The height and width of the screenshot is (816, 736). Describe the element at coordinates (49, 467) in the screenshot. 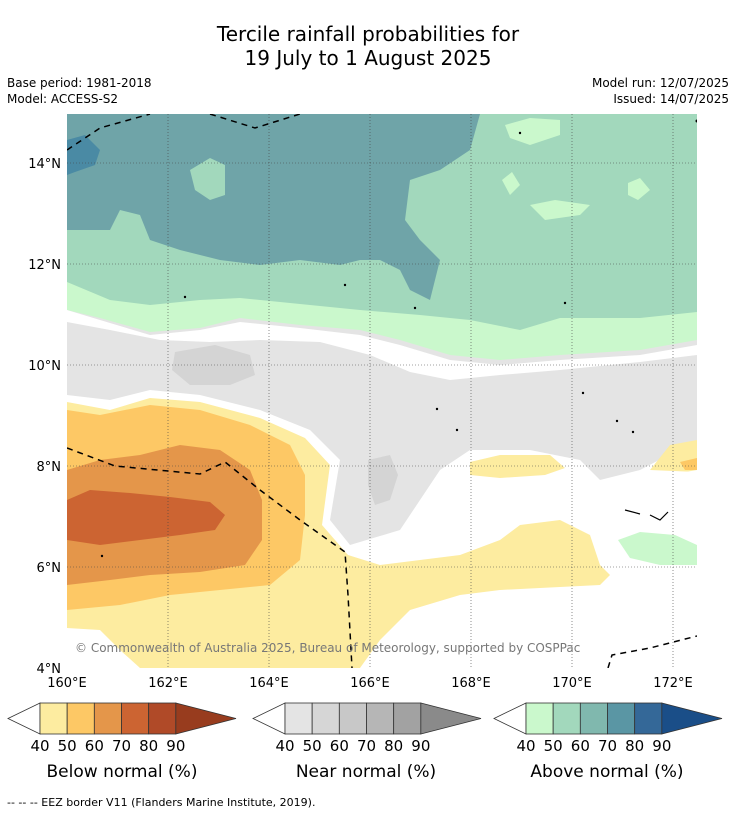

I see `lat-tick-label: 8°N` at that location.